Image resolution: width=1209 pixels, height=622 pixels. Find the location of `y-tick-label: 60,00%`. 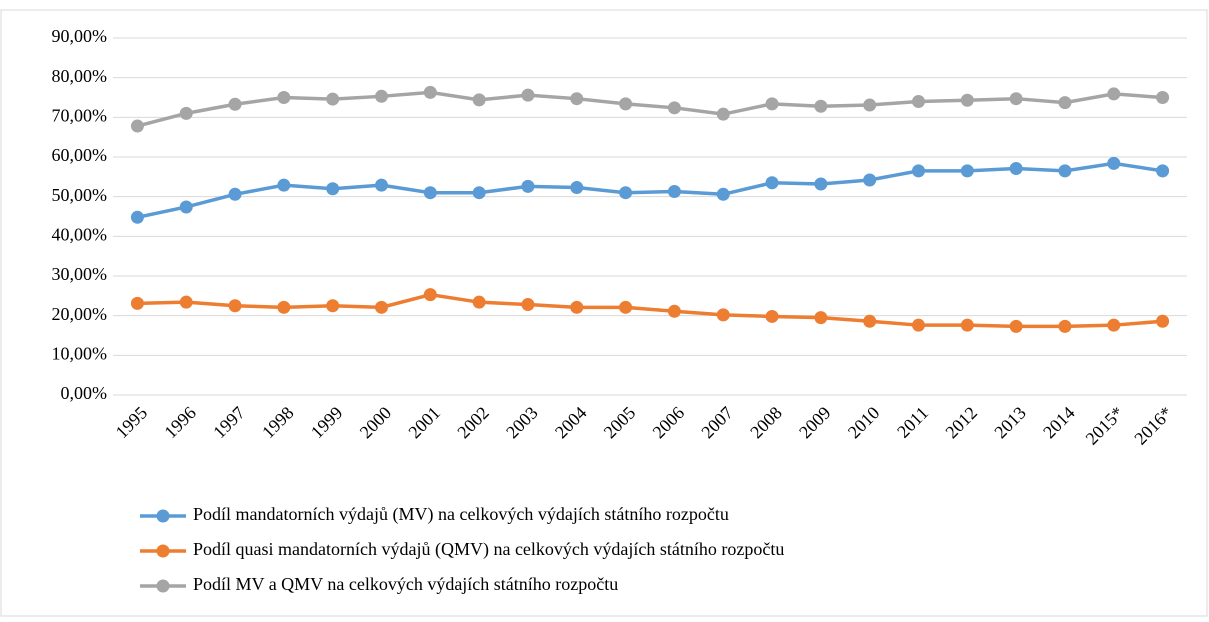

y-tick-label: 60,00% is located at coordinates (80, 155).